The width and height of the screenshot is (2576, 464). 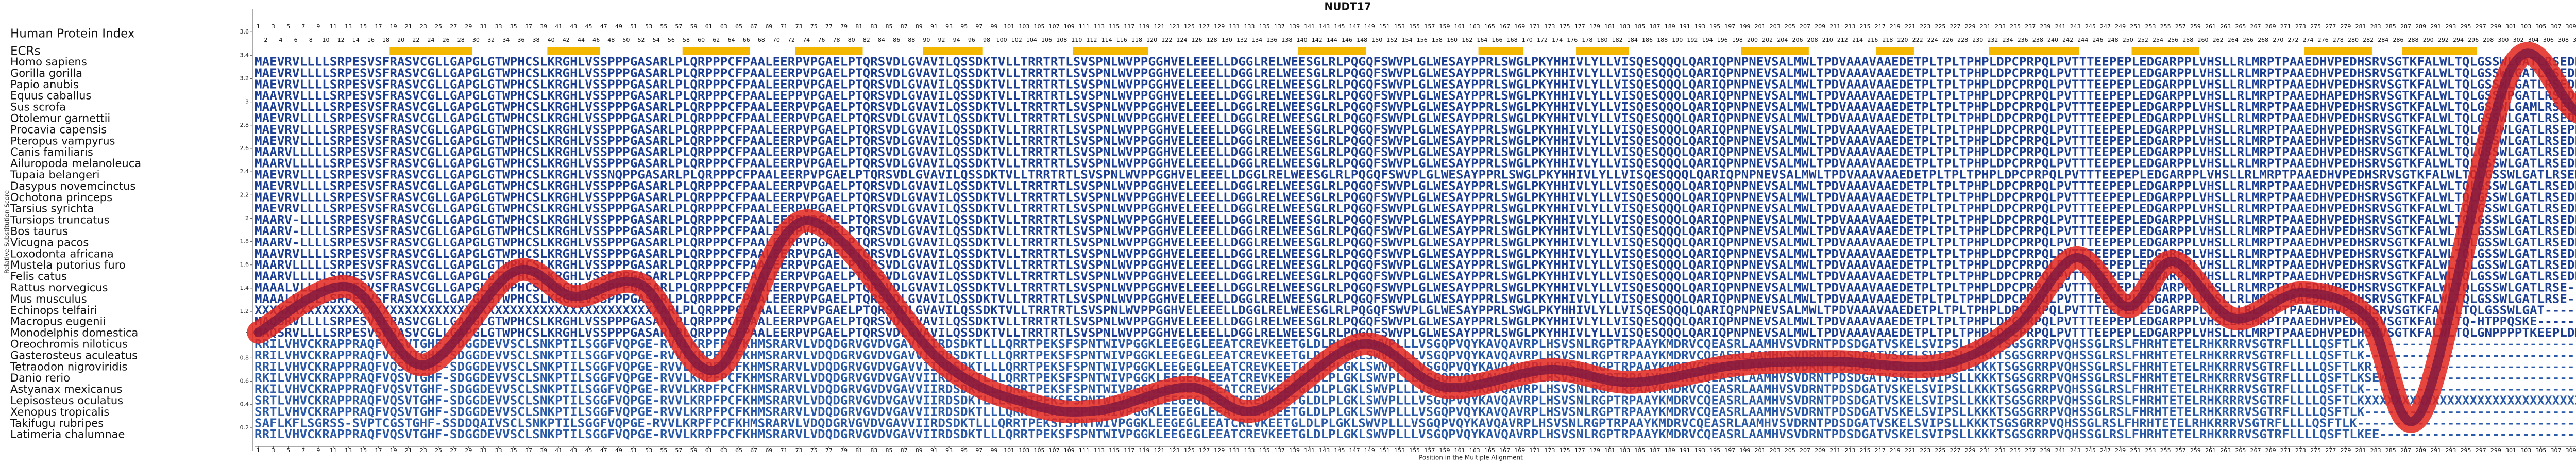 What do you see at coordinates (506, 40) in the screenshot?
I see `position-label: 34` at bounding box center [506, 40].